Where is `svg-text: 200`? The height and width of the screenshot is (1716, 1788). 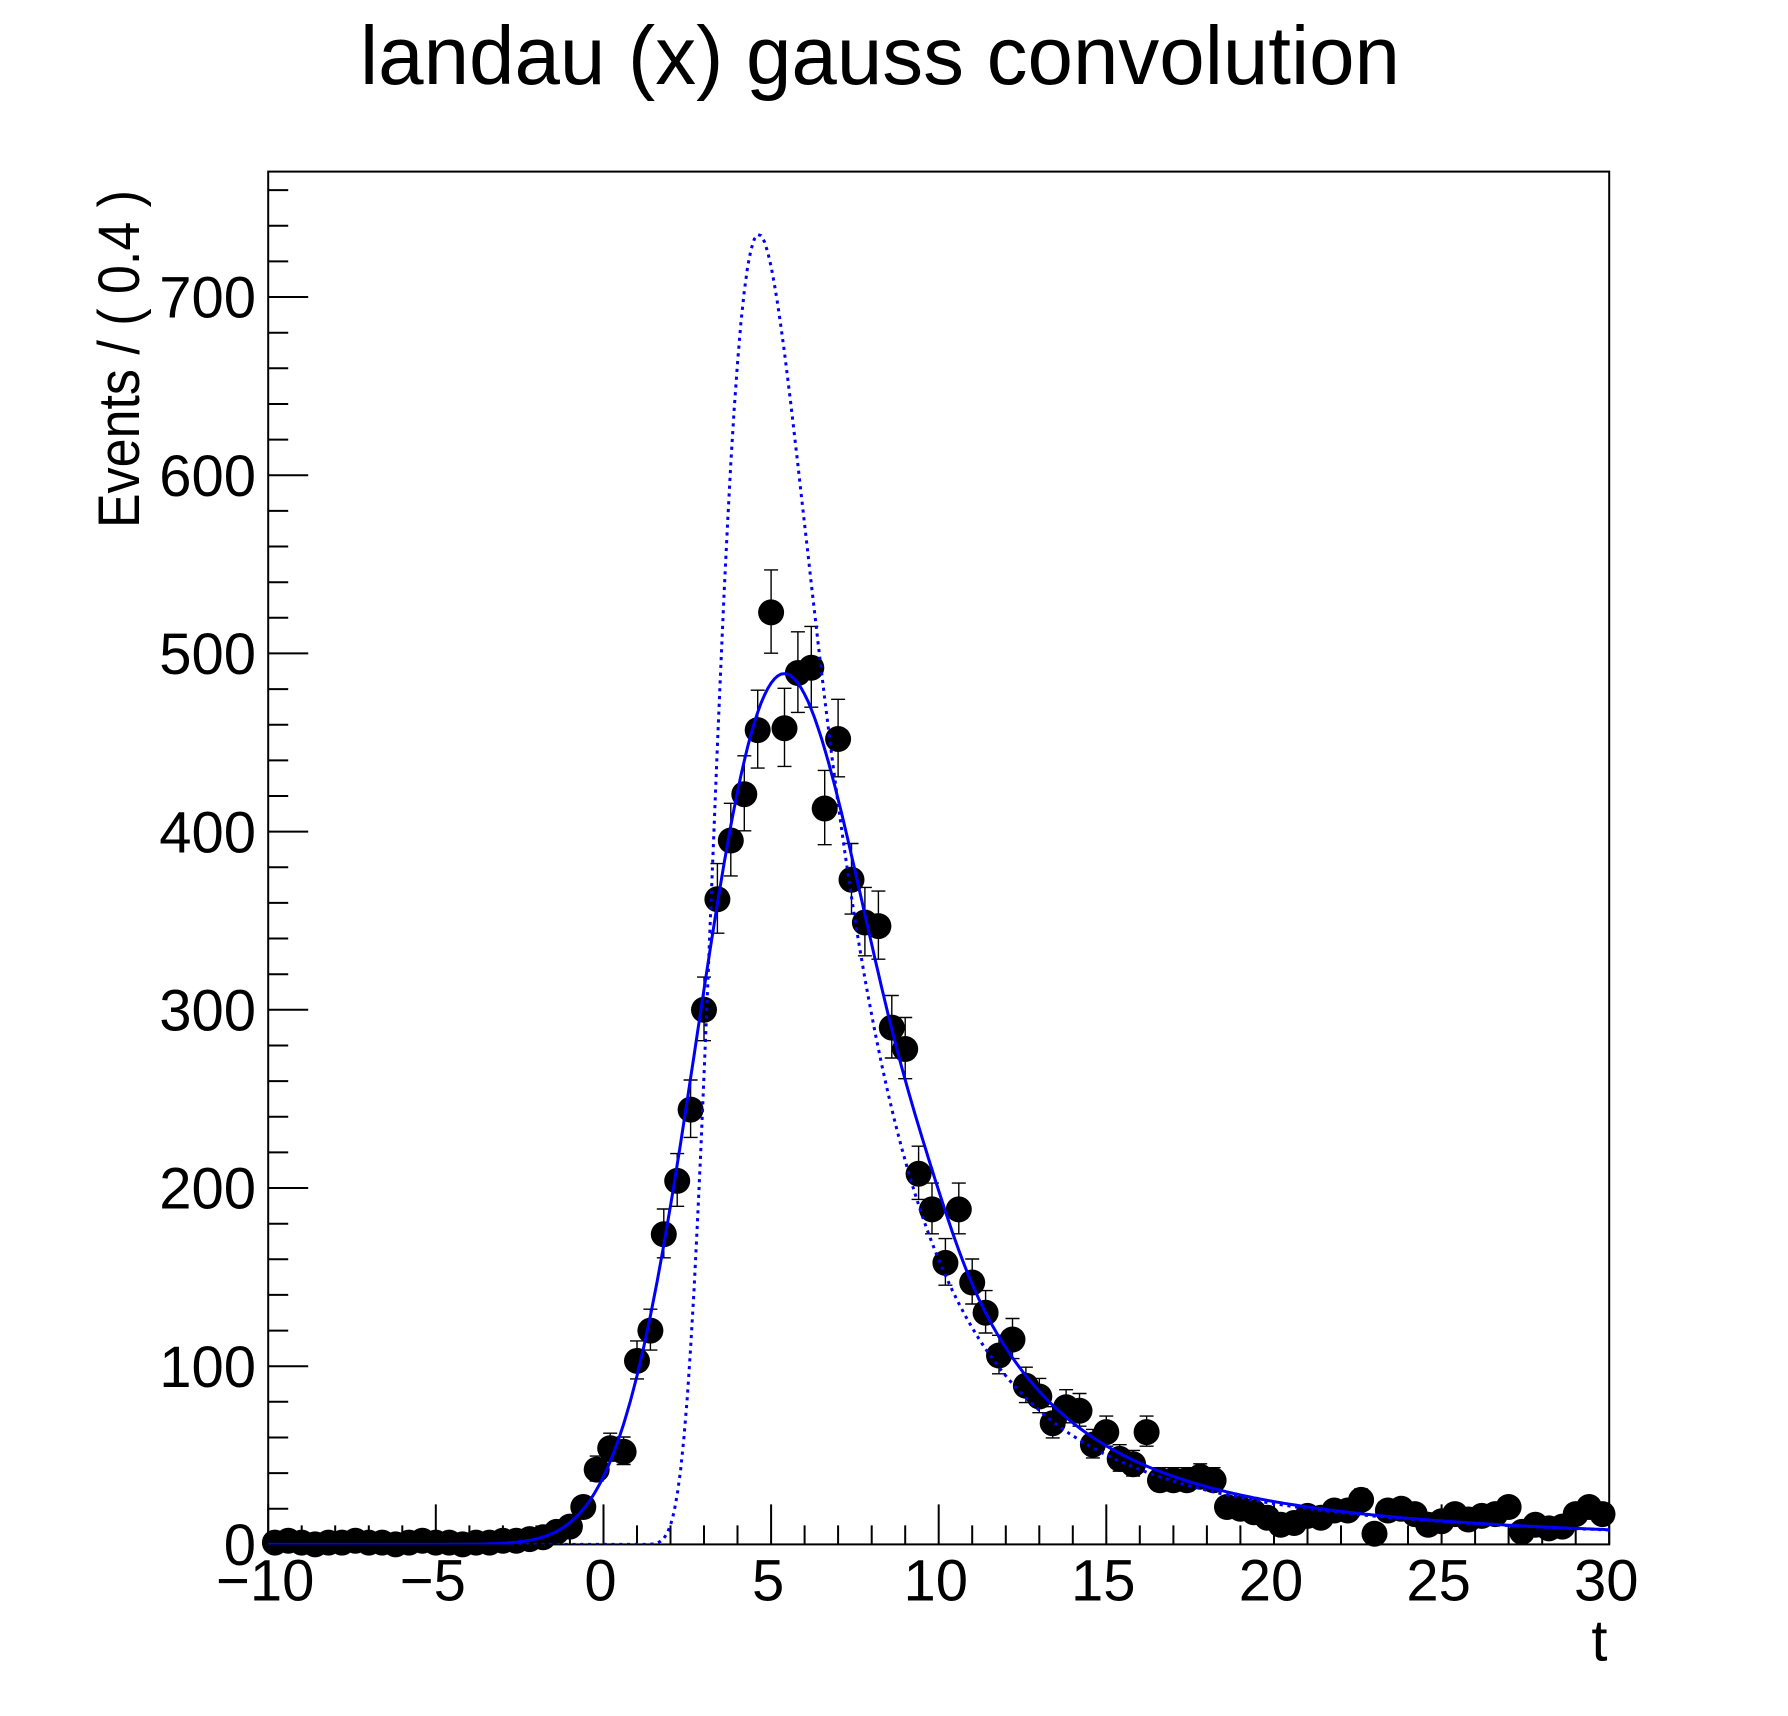
svg-text: 200 is located at coordinates (207, 1189).